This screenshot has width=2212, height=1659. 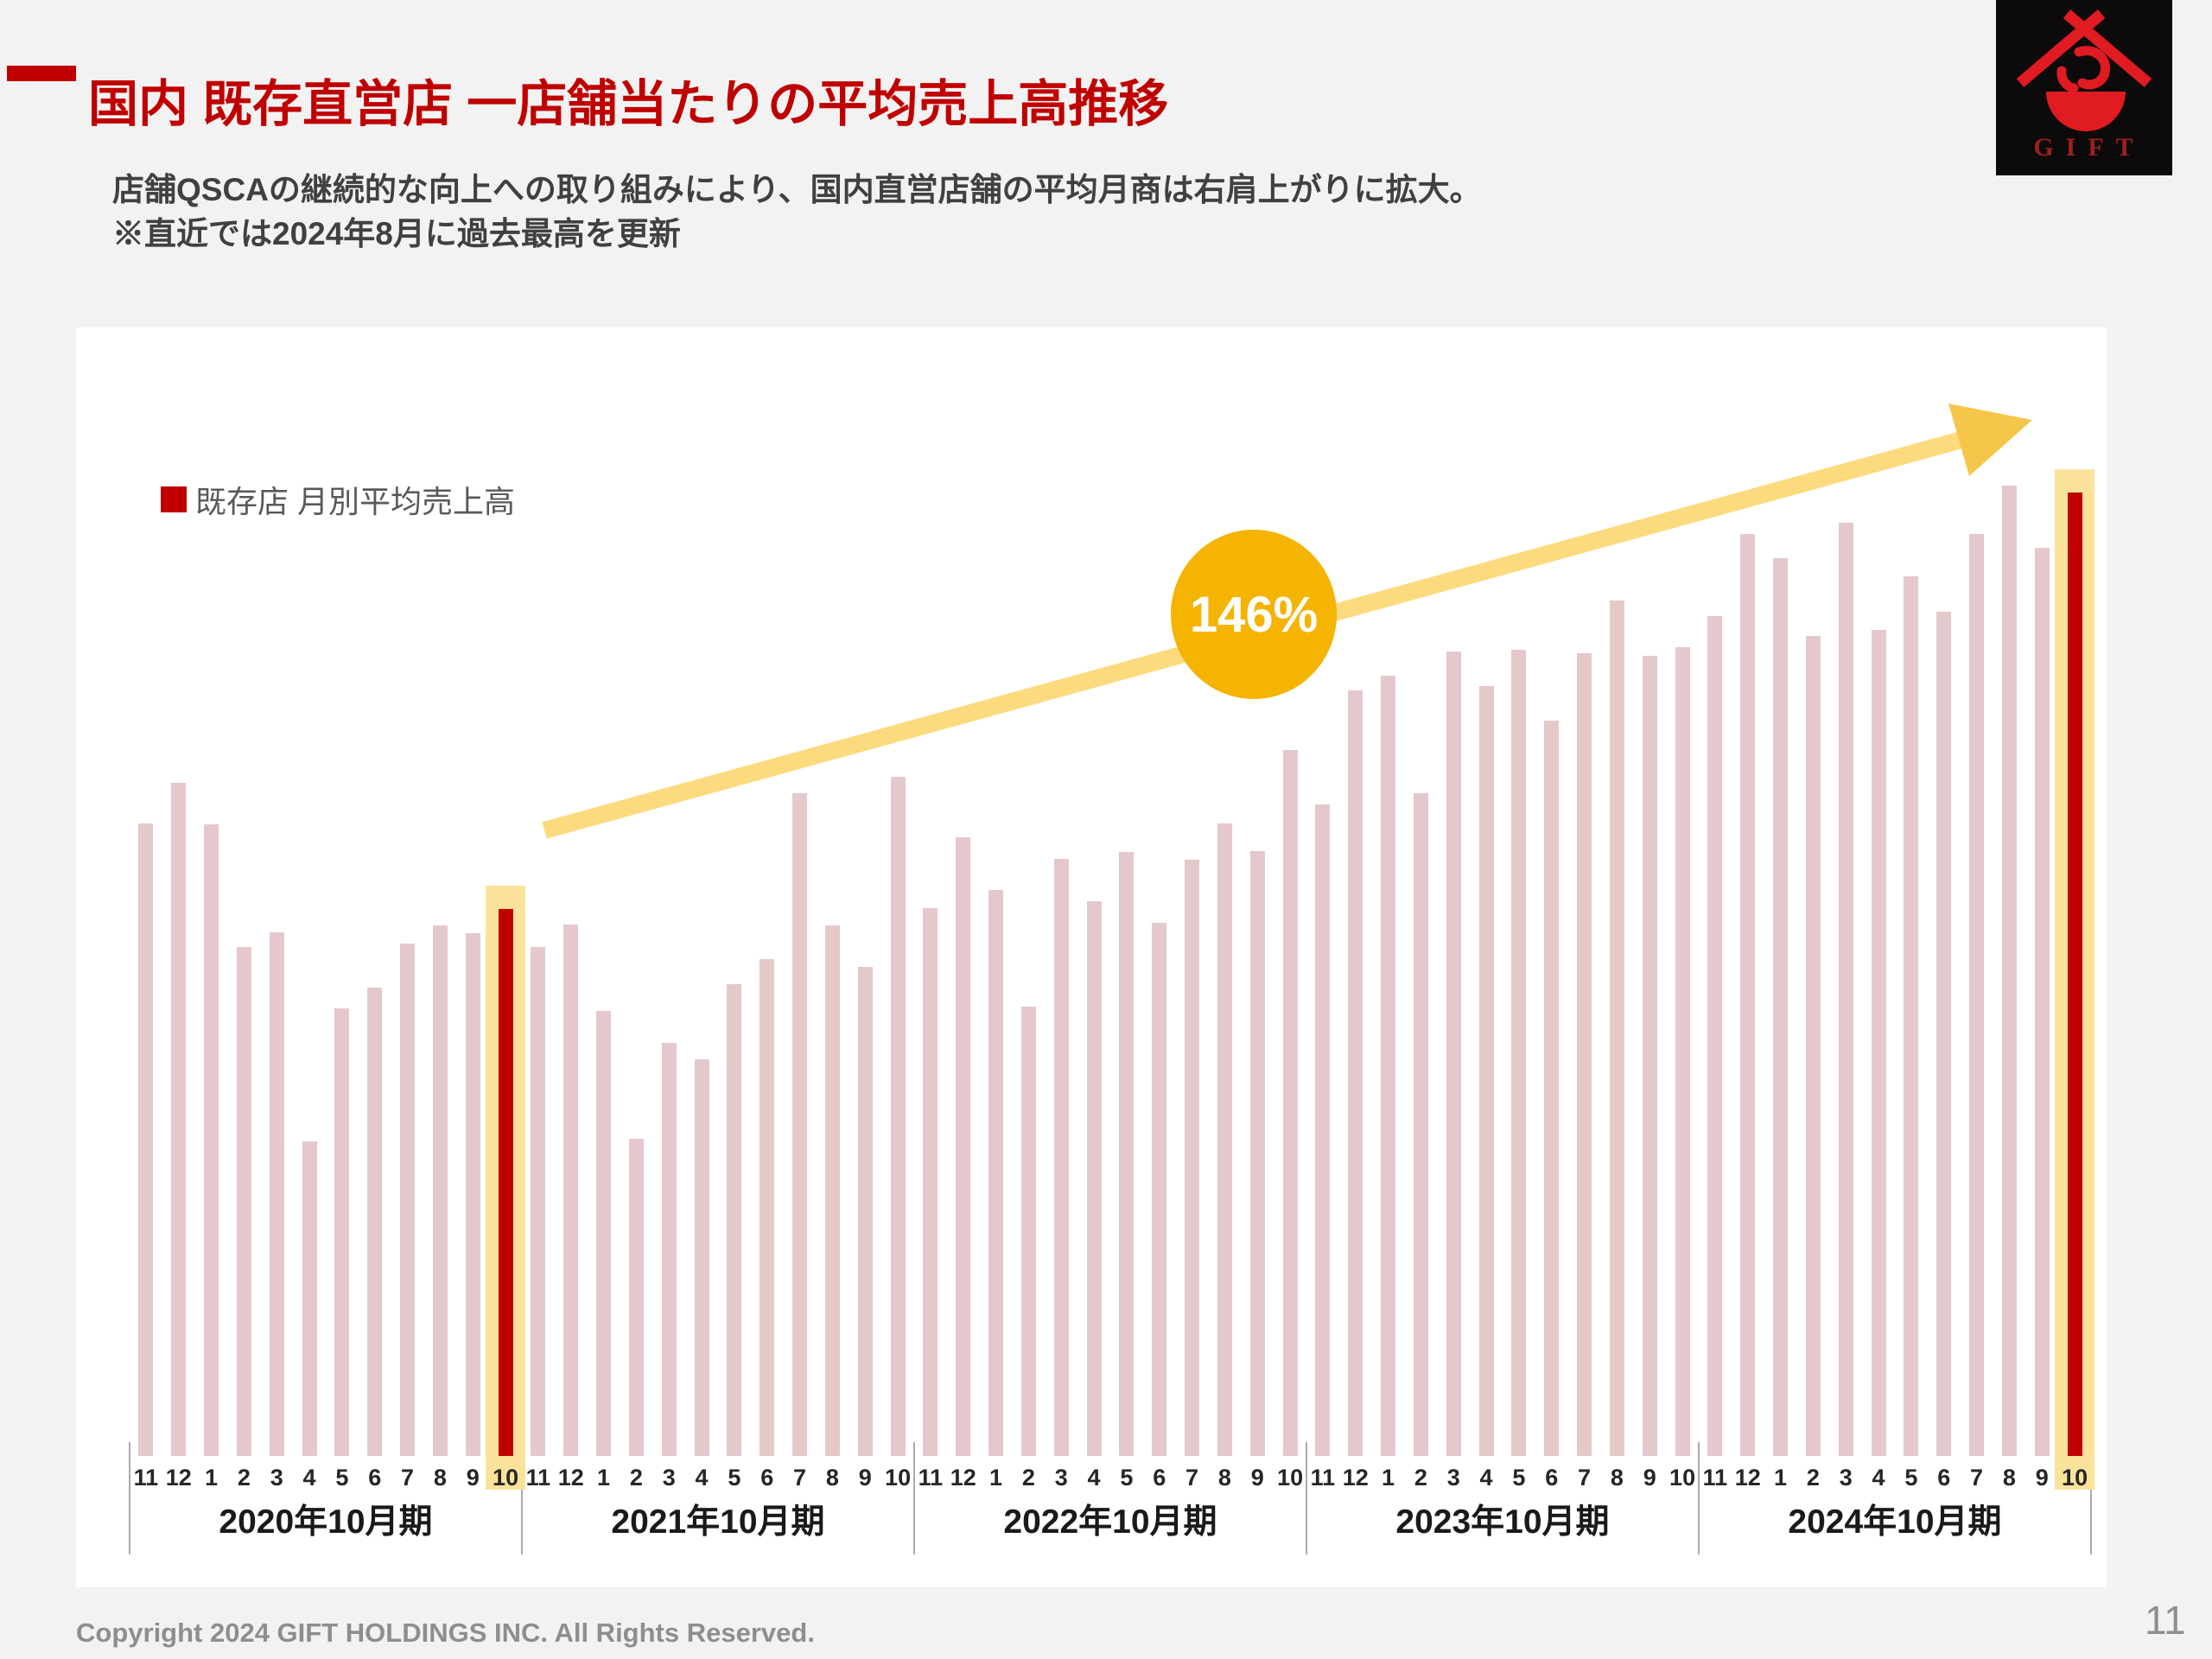 What do you see at coordinates (963, 1146) in the screenshot?
I see `bar-2022年10月期-month-12` at bounding box center [963, 1146].